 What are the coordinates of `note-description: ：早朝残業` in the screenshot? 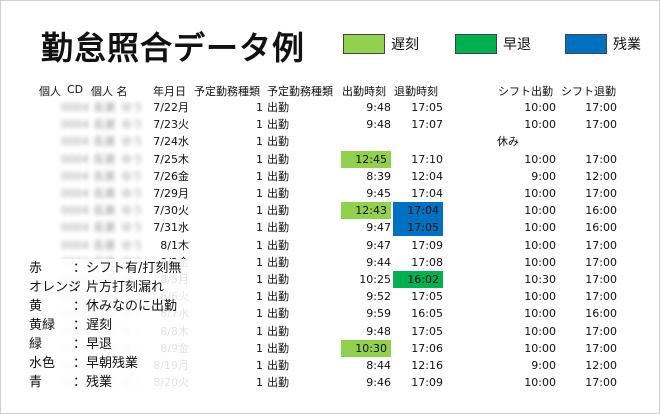 It's located at (106, 363).